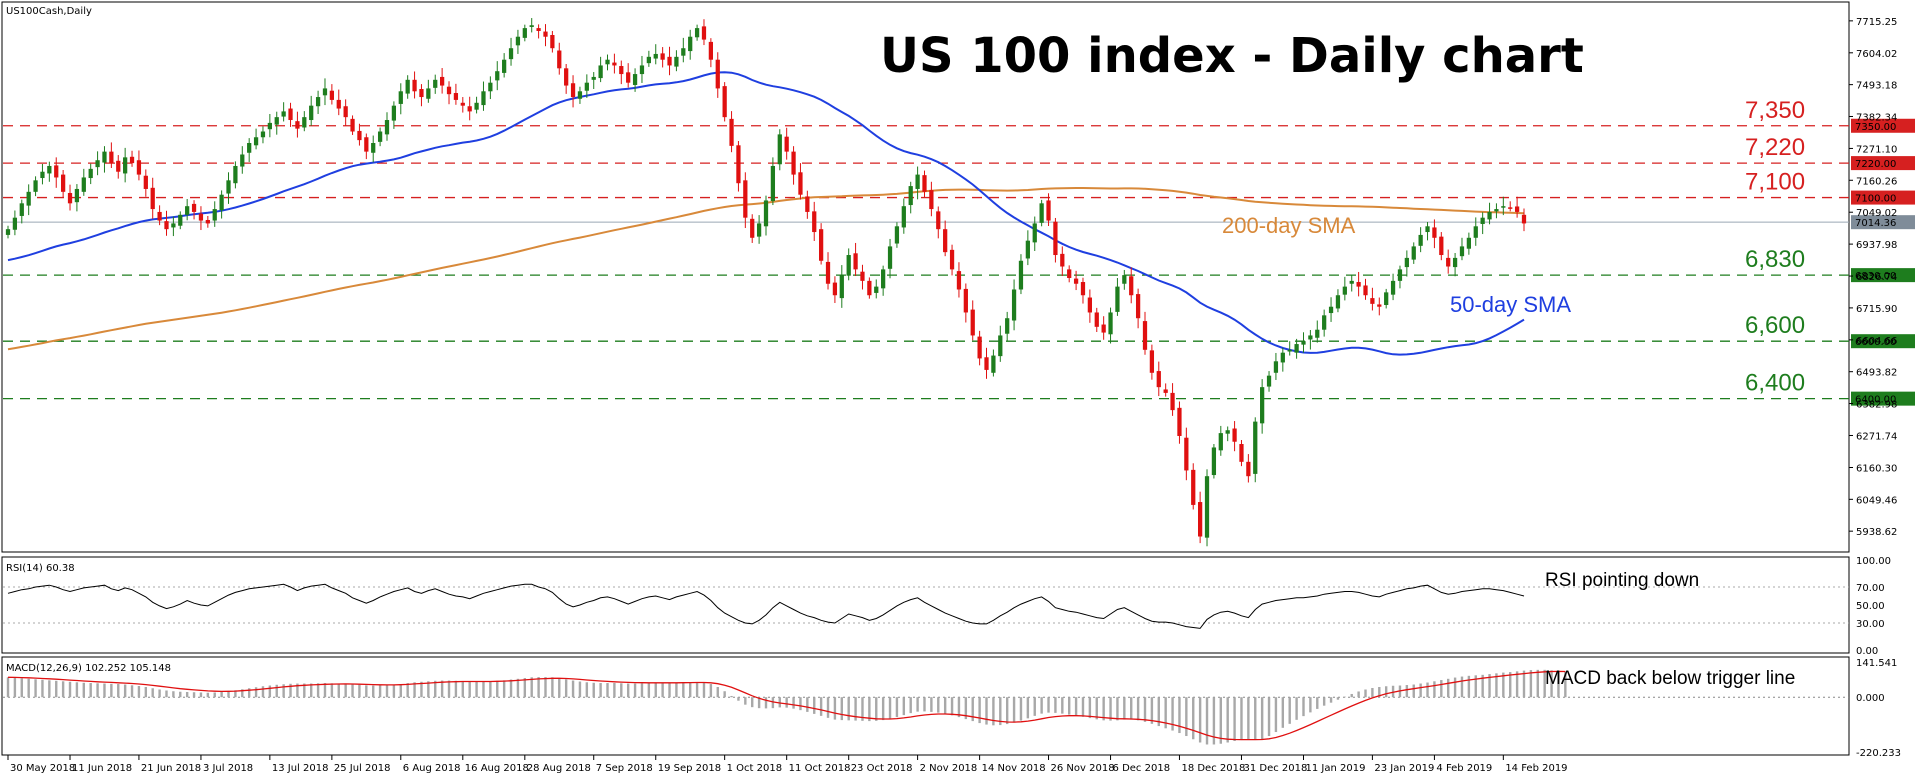  What do you see at coordinates (1876, 277) in the screenshot?
I see `price-tick-label: 6826.74` at bounding box center [1876, 277].